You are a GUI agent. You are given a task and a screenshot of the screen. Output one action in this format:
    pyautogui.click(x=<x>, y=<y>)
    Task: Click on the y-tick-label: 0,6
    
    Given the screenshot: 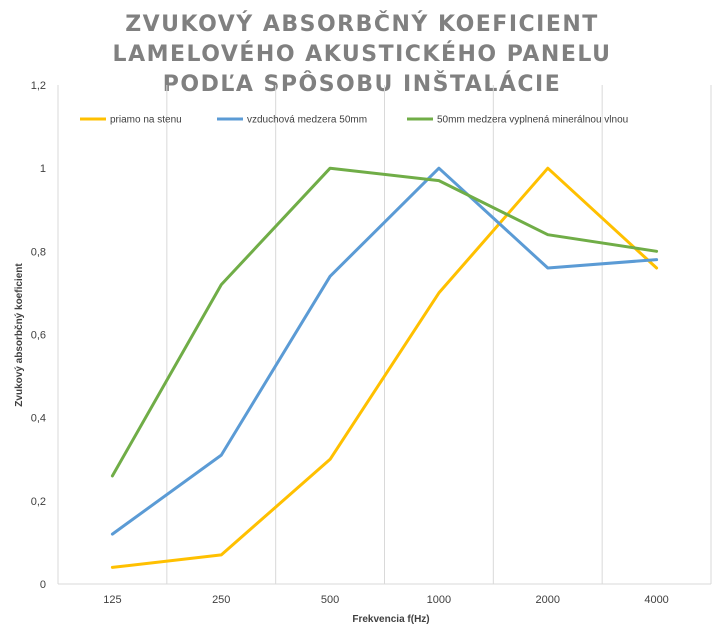 What is the action you would take?
    pyautogui.click(x=38, y=336)
    